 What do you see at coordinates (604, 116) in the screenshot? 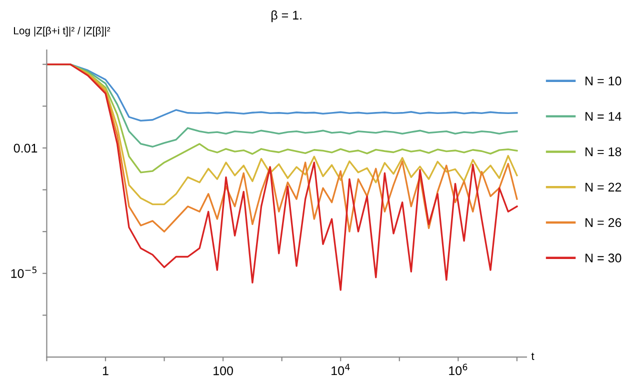
I see `legend-label: N = 14` at bounding box center [604, 116].